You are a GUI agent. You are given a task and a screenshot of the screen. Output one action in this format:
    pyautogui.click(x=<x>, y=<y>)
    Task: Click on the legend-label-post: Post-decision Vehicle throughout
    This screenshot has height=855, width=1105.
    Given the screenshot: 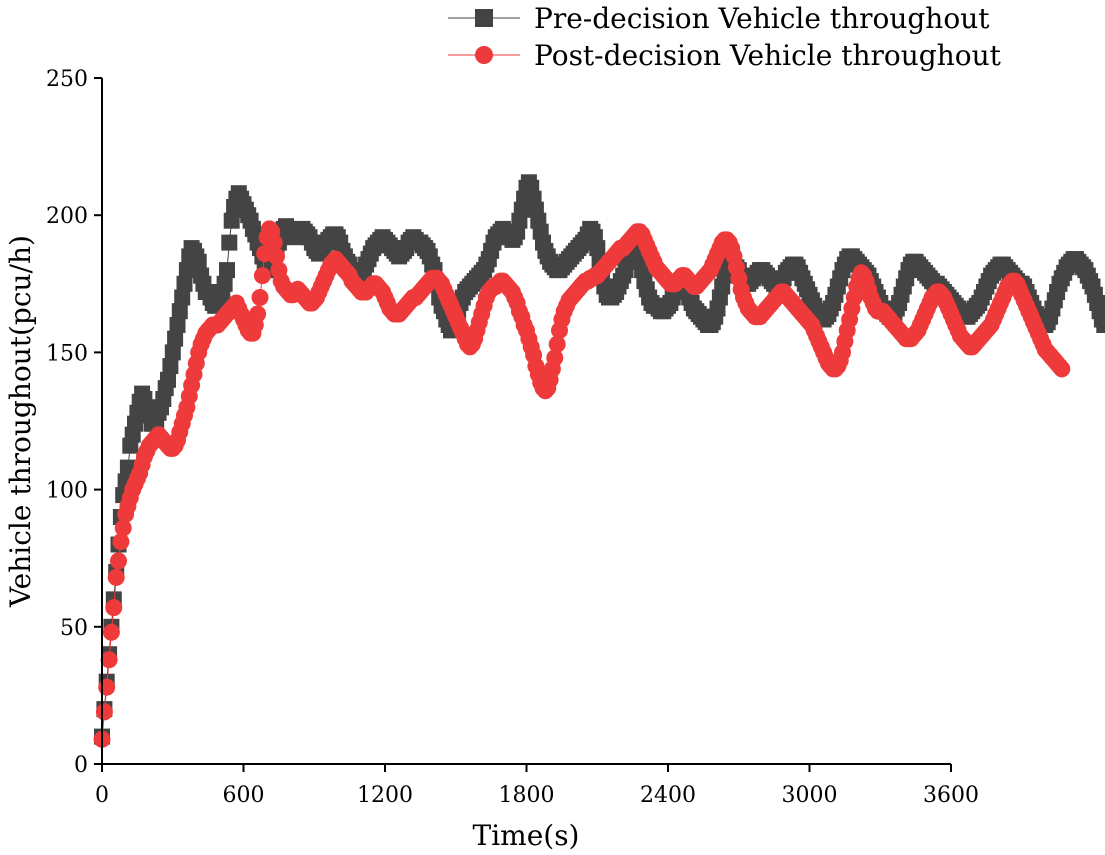 What is the action you would take?
    pyautogui.click(x=768, y=55)
    